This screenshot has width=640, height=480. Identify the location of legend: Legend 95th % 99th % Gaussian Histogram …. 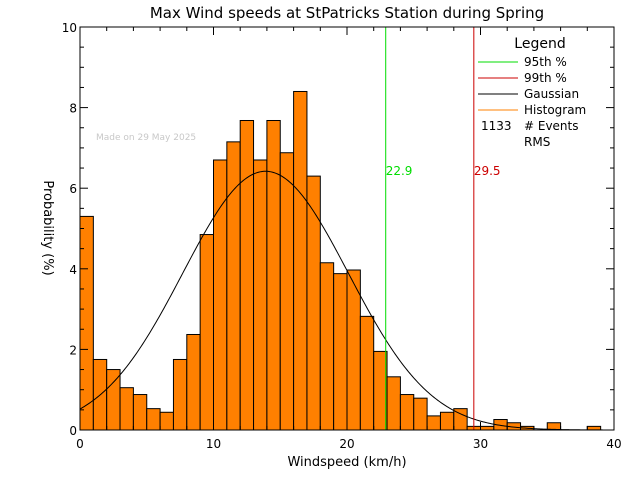
(532, 92).